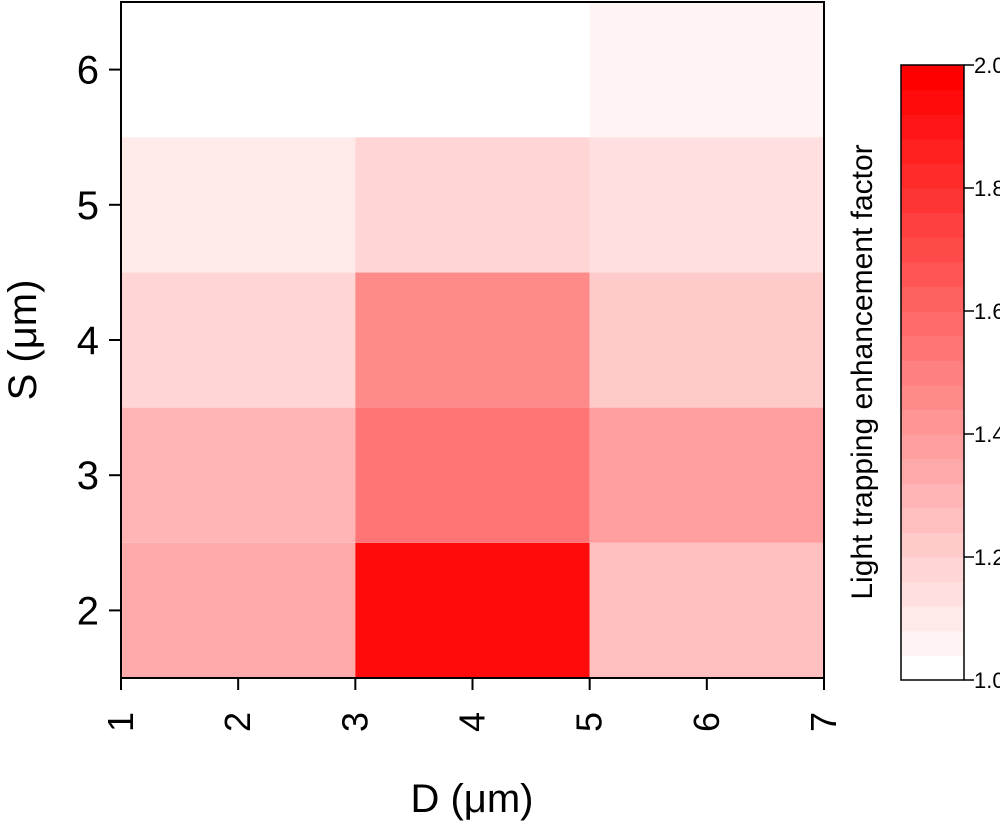 This screenshot has height=831, width=1000. Describe the element at coordinates (589, 722) in the screenshot. I see `x-tick-label: 5` at that location.